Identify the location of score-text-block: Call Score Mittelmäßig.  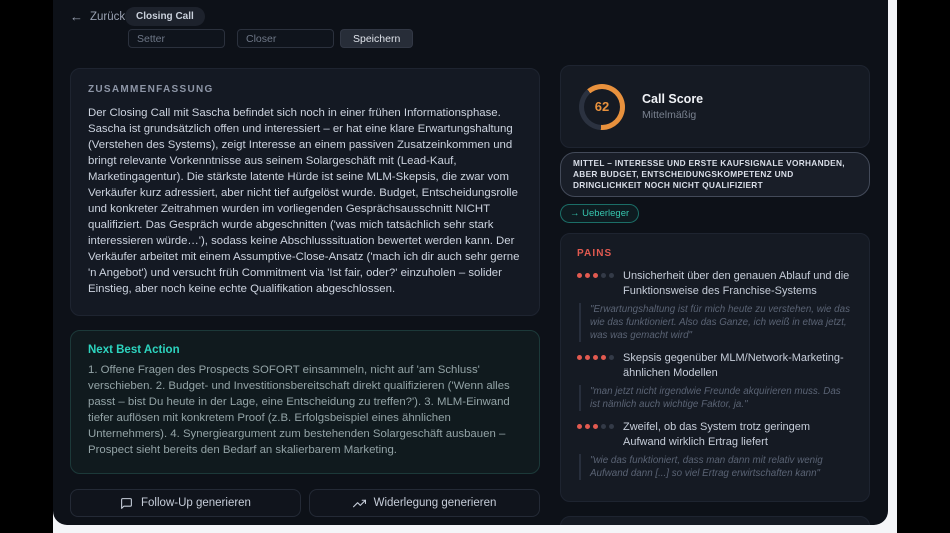
(672, 106).